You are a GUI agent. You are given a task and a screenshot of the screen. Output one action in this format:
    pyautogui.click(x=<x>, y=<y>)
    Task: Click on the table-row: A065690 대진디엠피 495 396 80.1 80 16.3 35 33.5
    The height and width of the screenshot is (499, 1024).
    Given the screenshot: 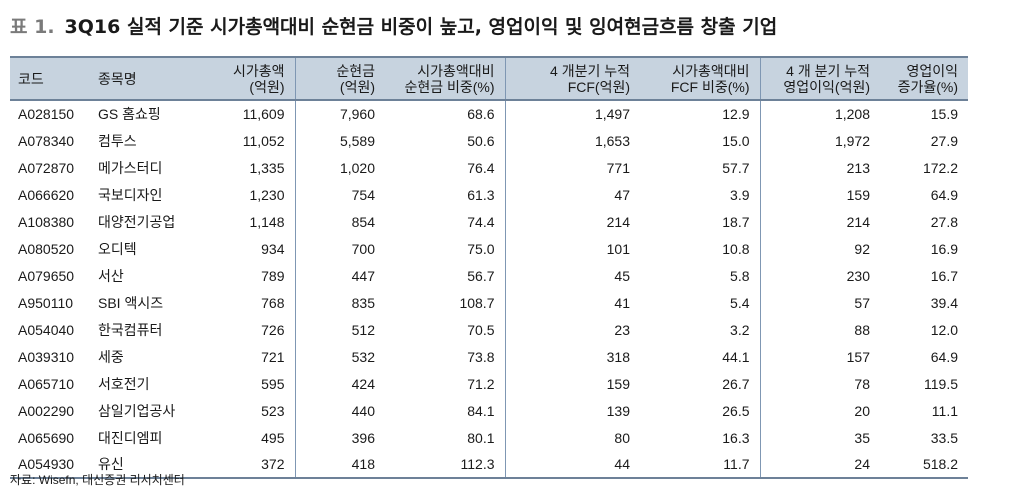 What is the action you would take?
    pyautogui.click(x=489, y=437)
    